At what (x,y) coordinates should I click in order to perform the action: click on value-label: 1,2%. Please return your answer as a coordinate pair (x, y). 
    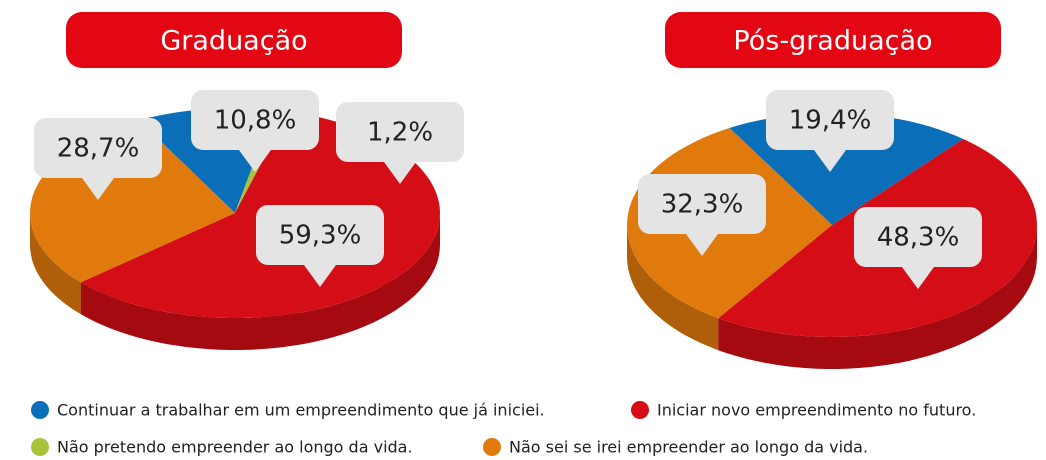
    Looking at the image, I should click on (400, 133).